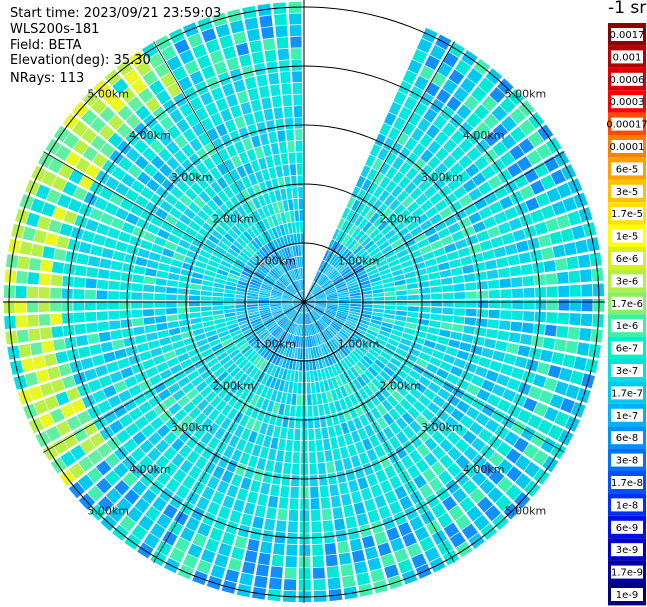 Image resolution: width=647 pixels, height=607 pixels. I want to click on colorbar-tick-label: 1.7e-6, so click(627, 304).